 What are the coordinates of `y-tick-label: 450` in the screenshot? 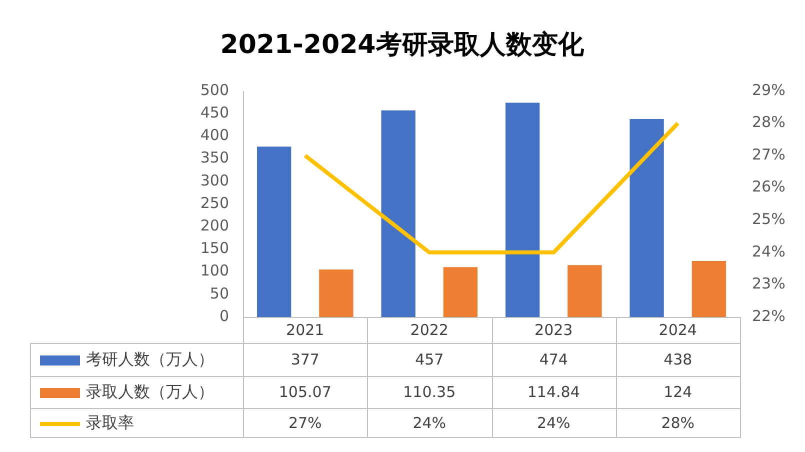 It's located at (214, 112).